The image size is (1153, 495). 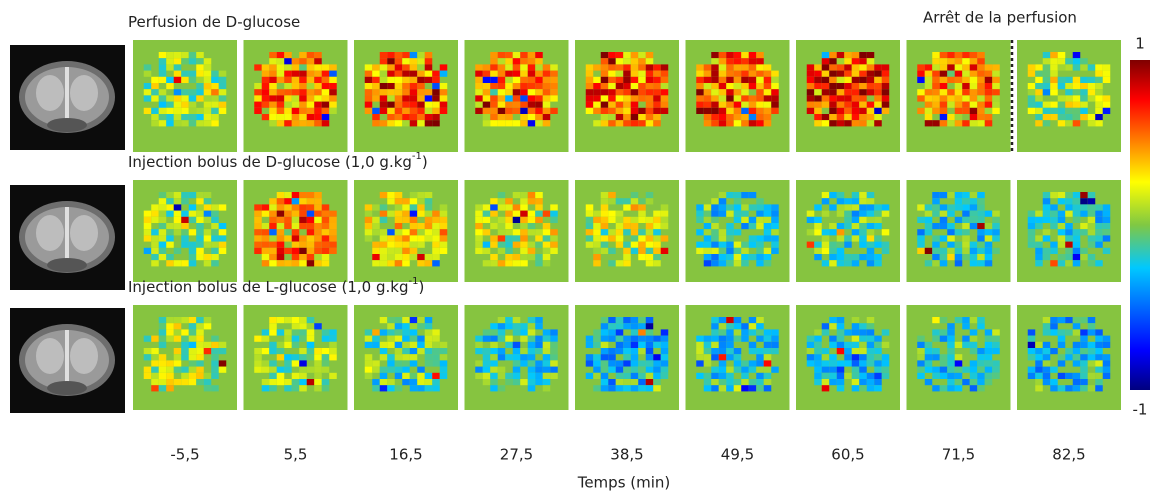 What do you see at coordinates (413, 281) in the screenshot?
I see `row-title-sup: -1` at bounding box center [413, 281].